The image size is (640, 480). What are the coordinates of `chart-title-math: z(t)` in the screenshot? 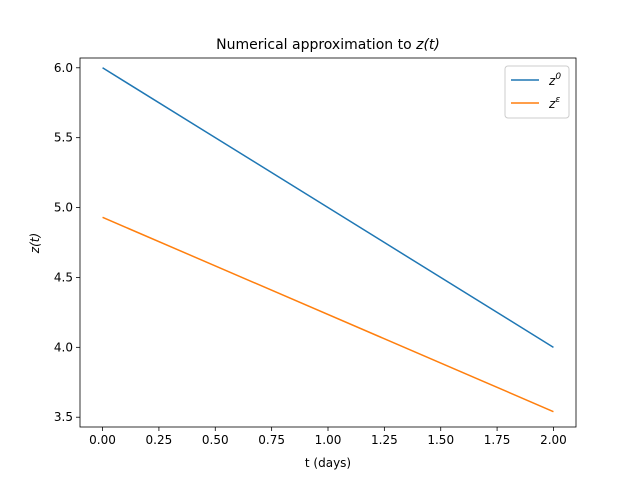 It's located at (427, 45).